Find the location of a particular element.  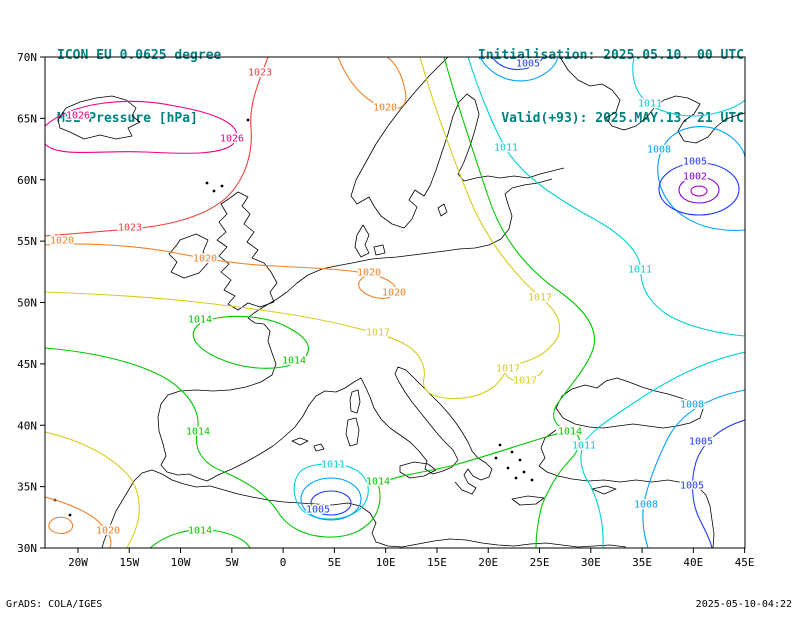

lon-label: 15E is located at coordinates (437, 562).